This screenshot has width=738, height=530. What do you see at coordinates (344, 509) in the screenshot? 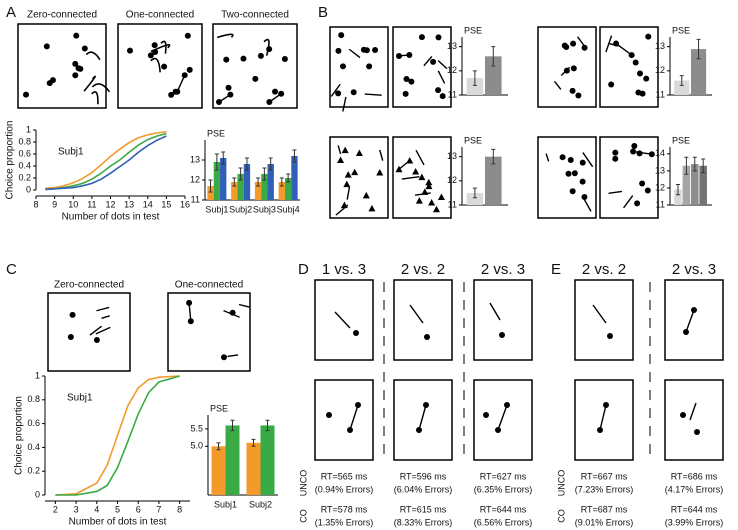
I see `result: RT=578 ms` at bounding box center [344, 509].